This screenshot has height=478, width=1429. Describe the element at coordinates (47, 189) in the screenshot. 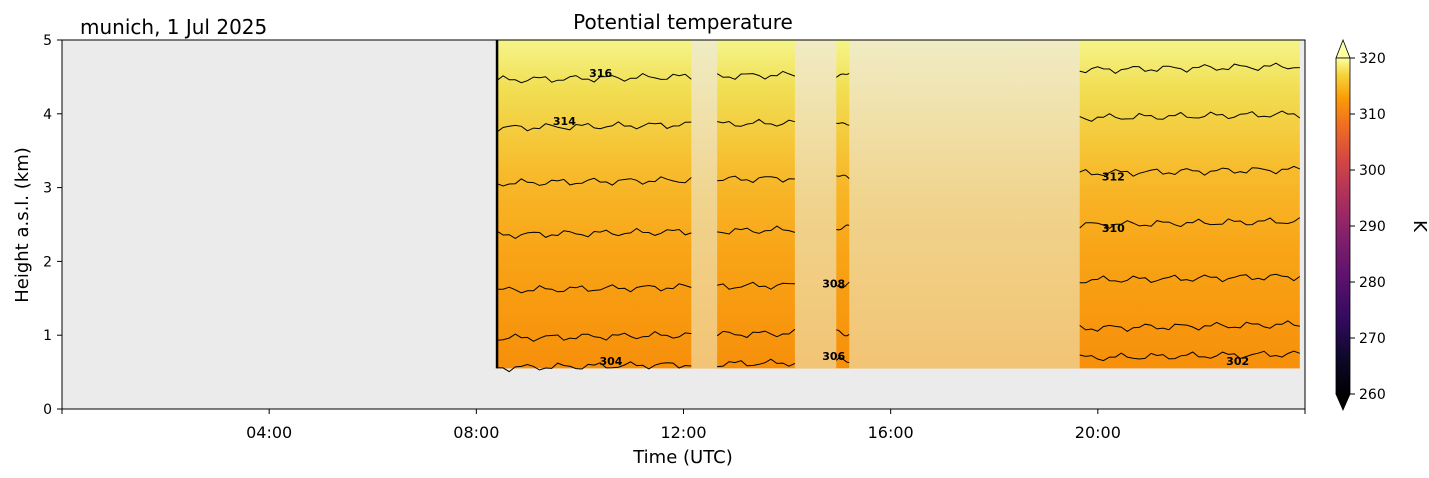

I see `y-tick-label: 3` at that location.